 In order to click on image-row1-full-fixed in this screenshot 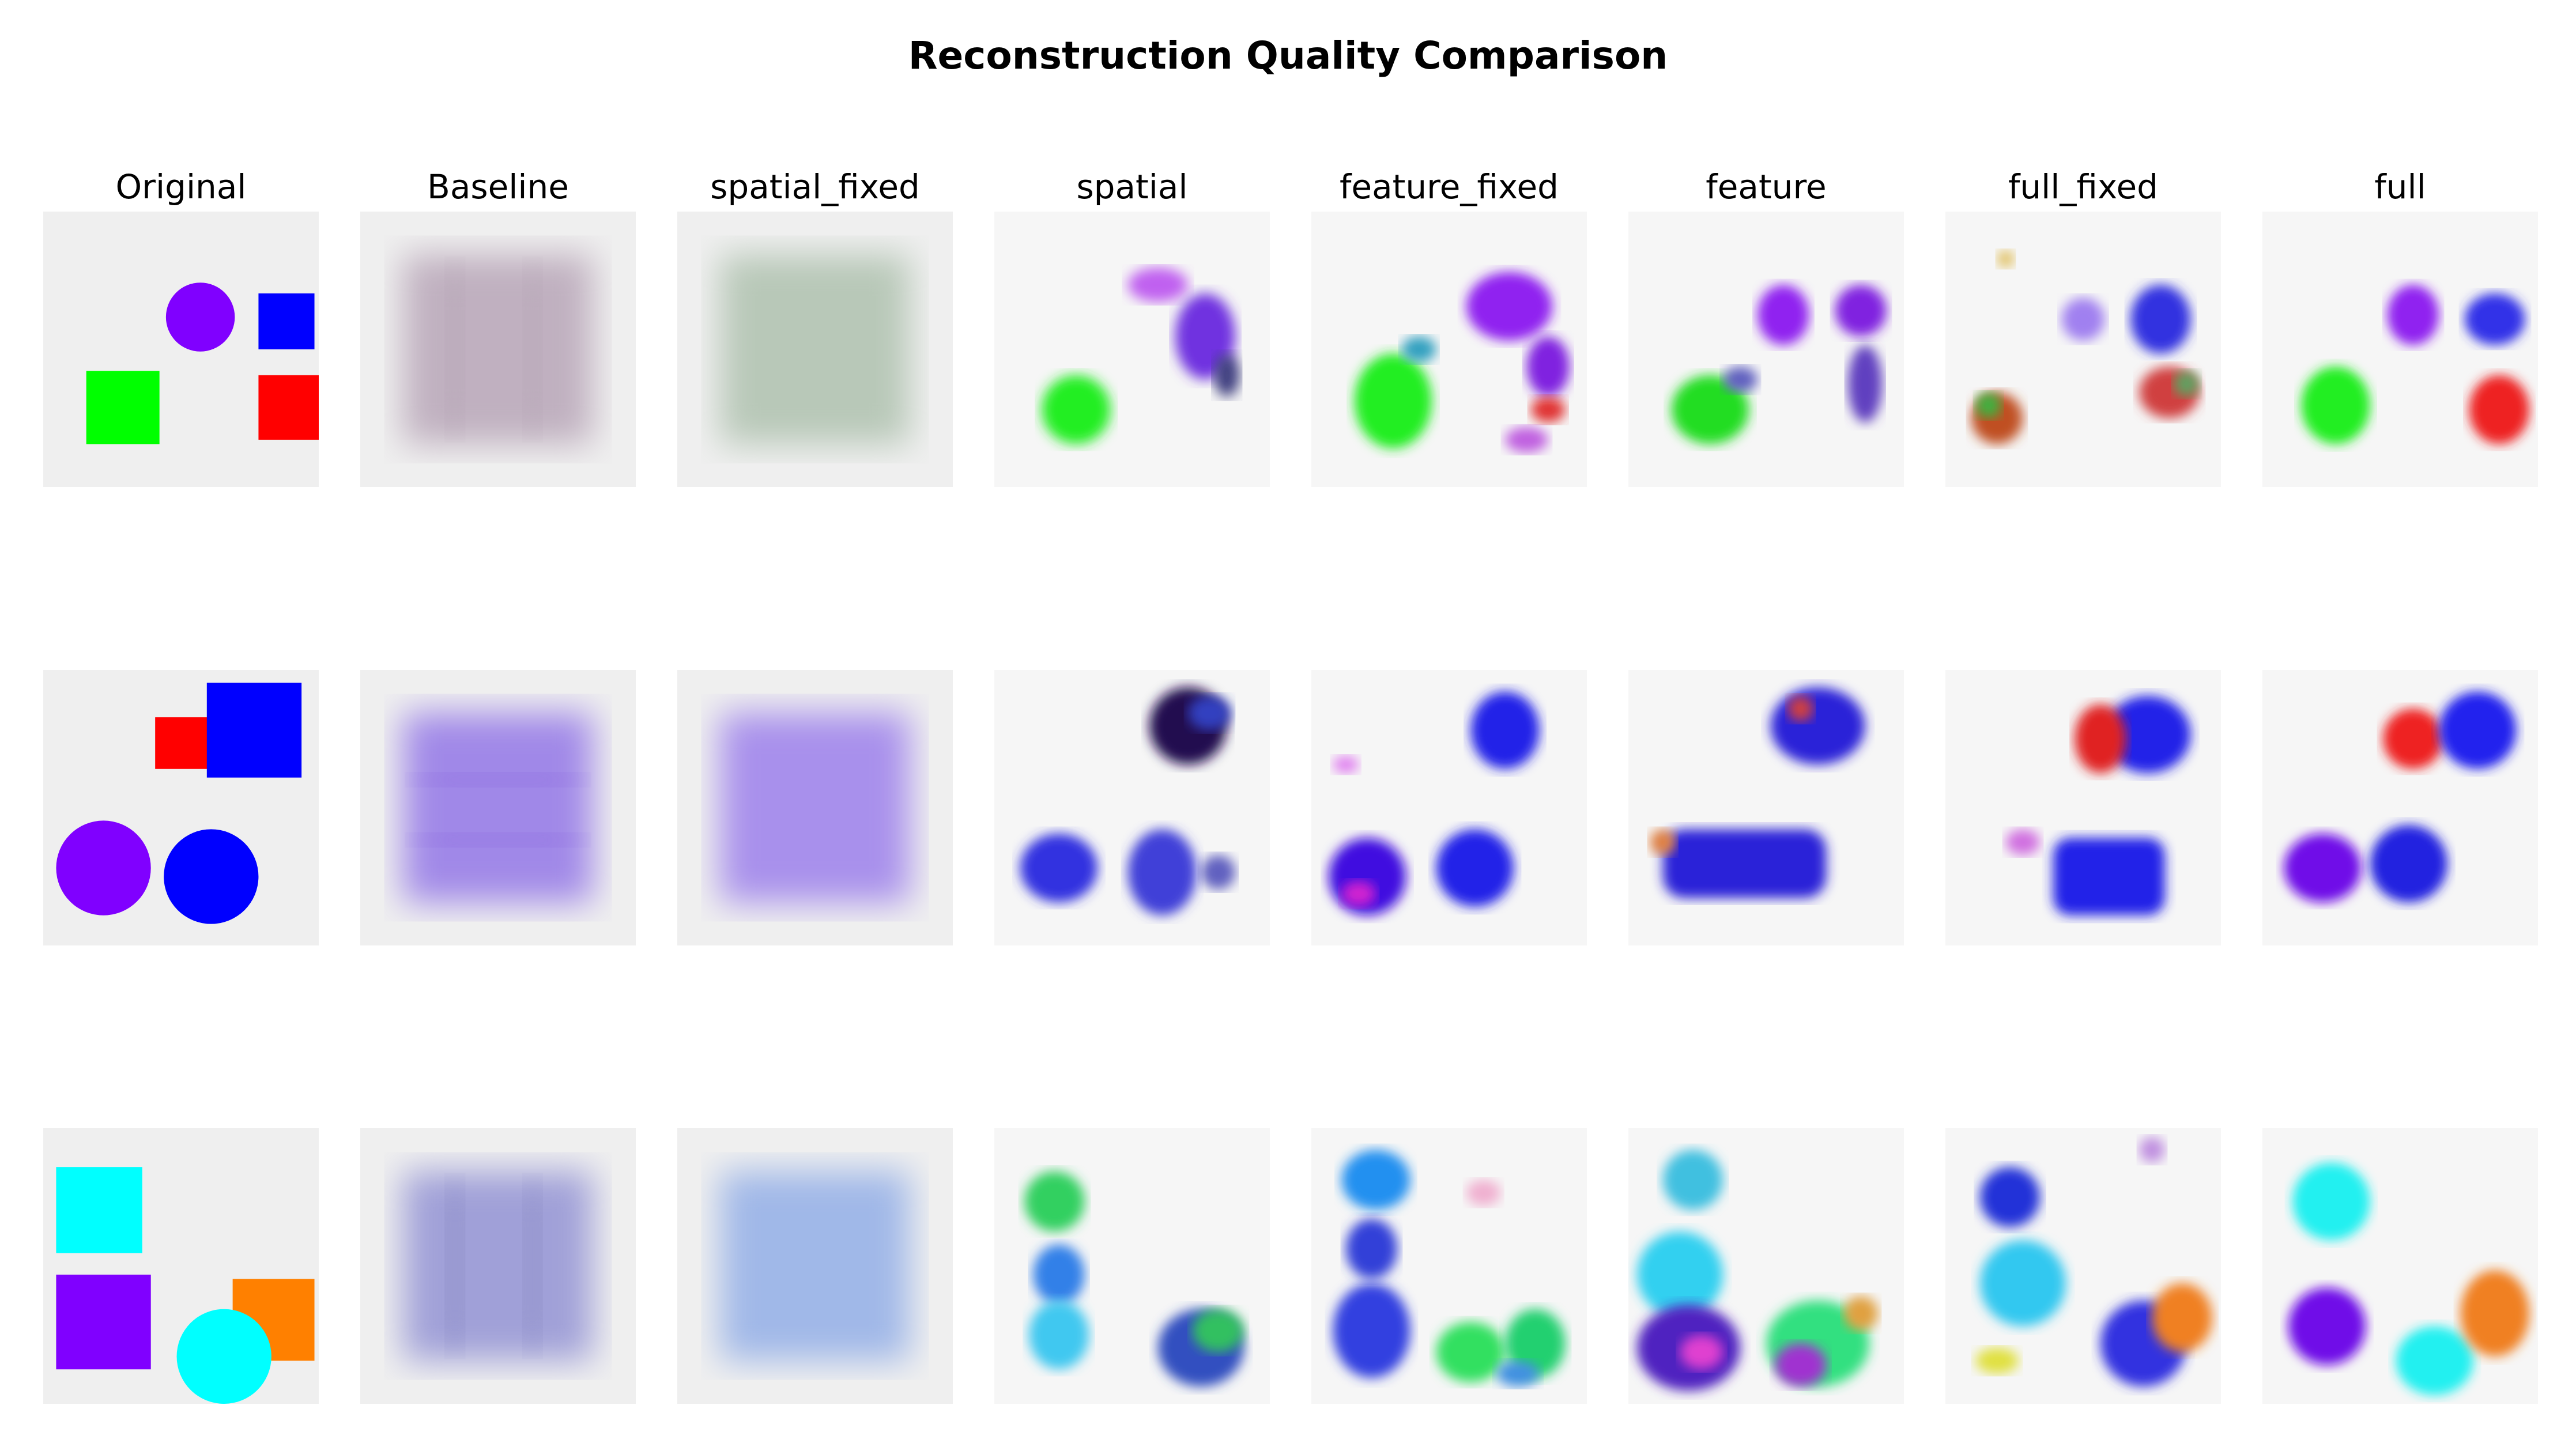, I will do `click(2083, 349)`.